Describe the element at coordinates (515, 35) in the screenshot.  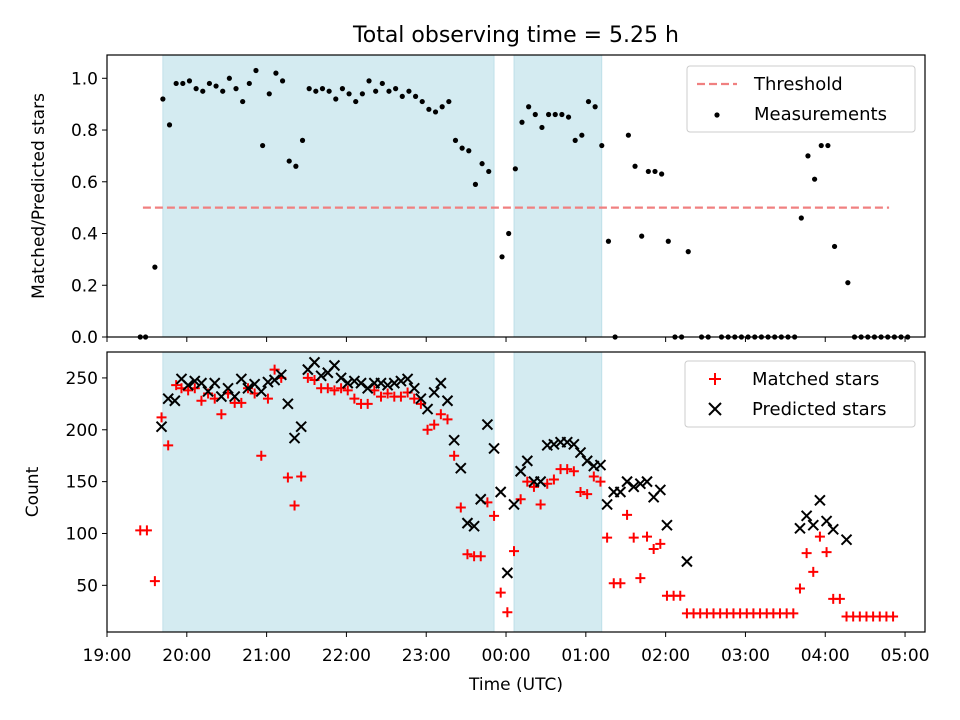
I see `chart-title: Total observing time = 5.25 h` at that location.